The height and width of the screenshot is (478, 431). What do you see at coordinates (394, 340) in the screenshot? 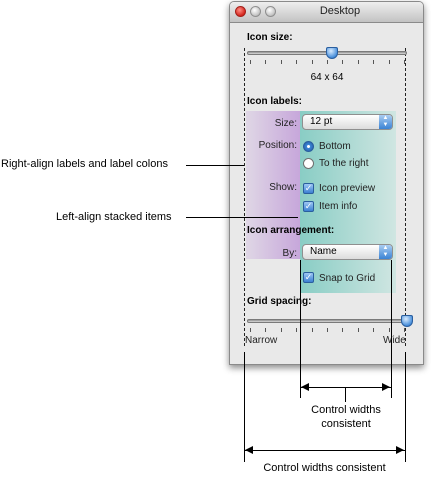
I see `grid-spacing-max-label: Wide` at bounding box center [394, 340].